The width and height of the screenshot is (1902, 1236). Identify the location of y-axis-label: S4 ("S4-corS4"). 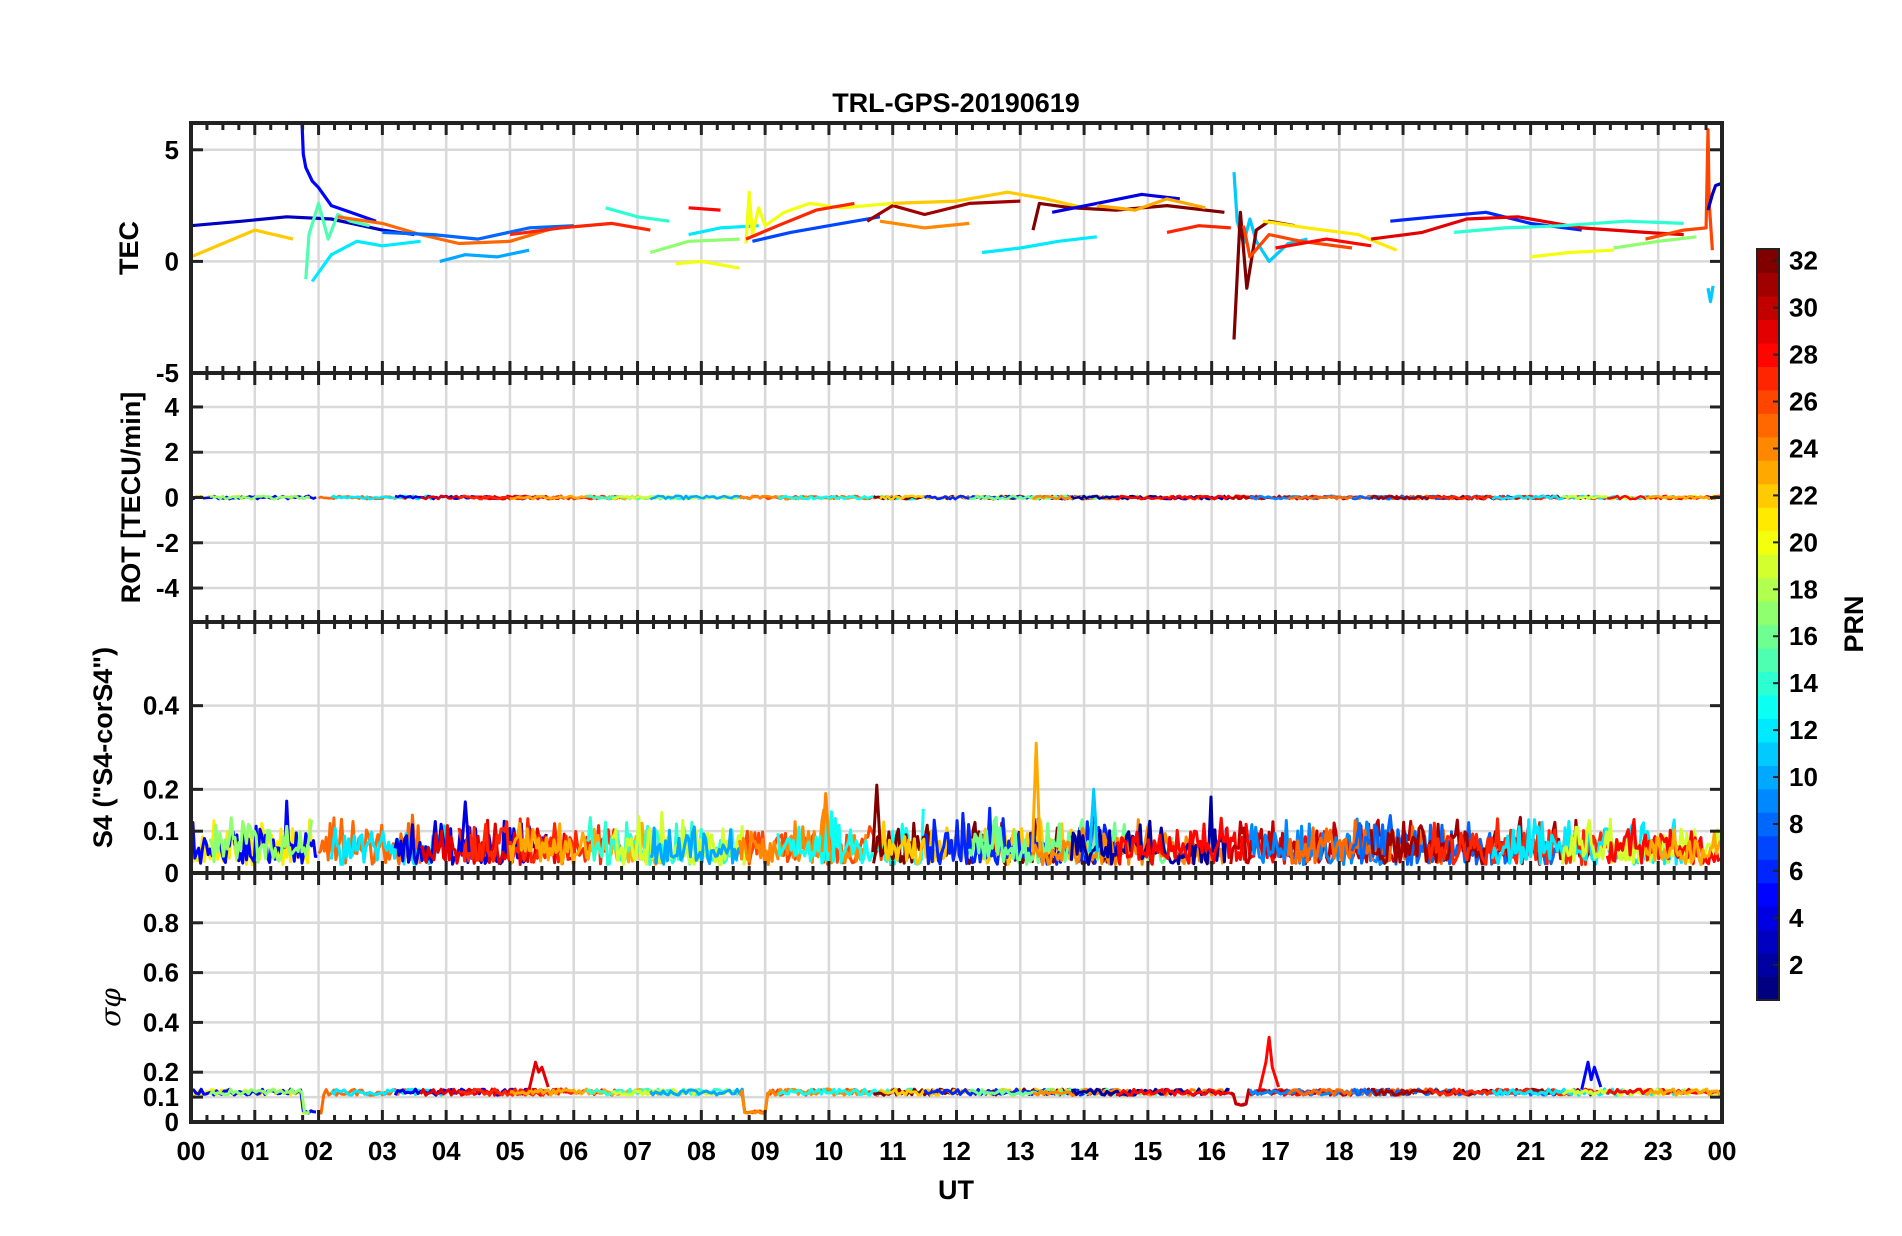
(103, 747).